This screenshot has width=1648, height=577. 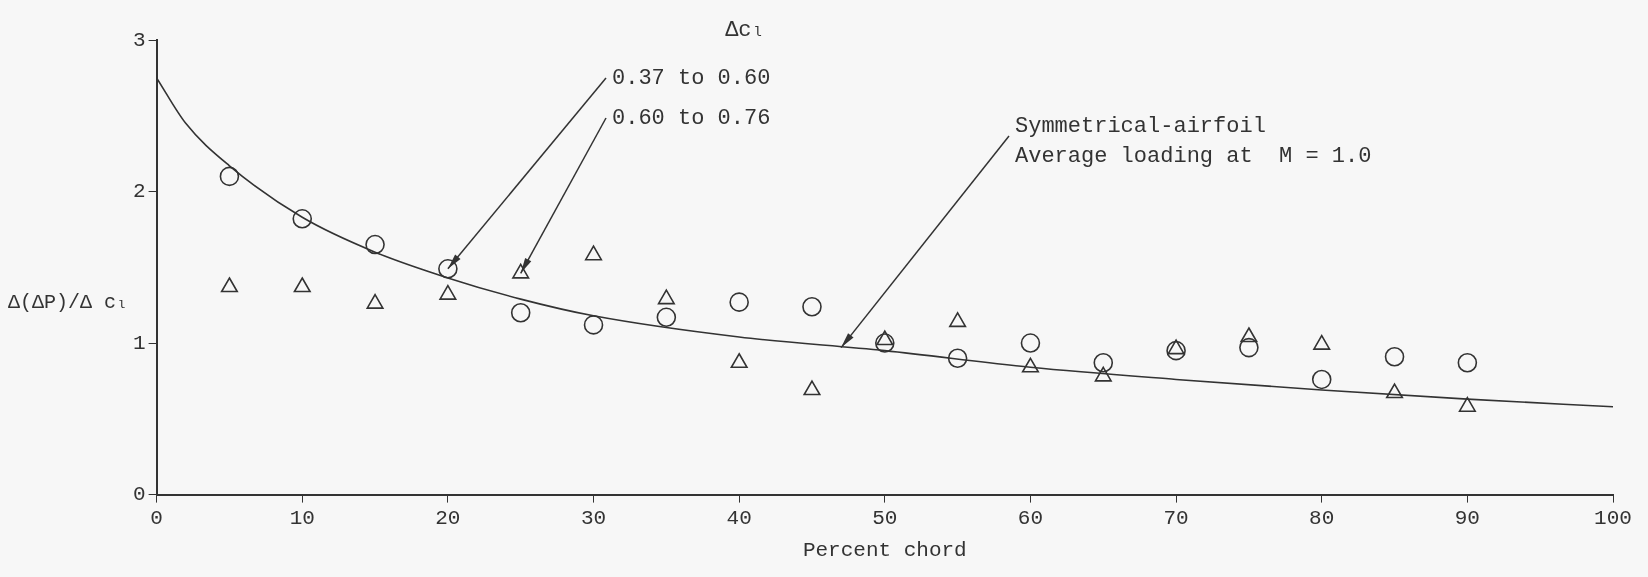 What do you see at coordinates (139, 495) in the screenshot?
I see `y-tick-label: 0` at bounding box center [139, 495].